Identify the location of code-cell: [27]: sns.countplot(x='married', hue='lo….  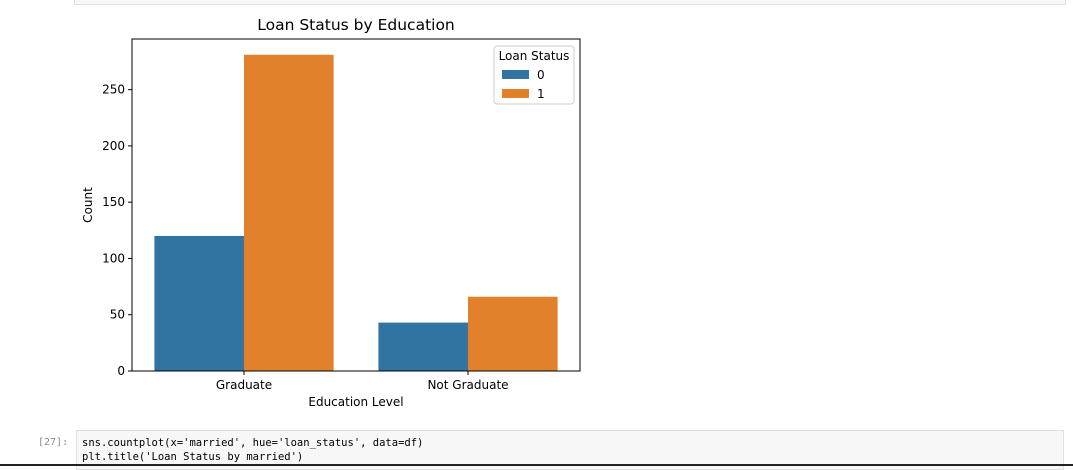
(536, 450).